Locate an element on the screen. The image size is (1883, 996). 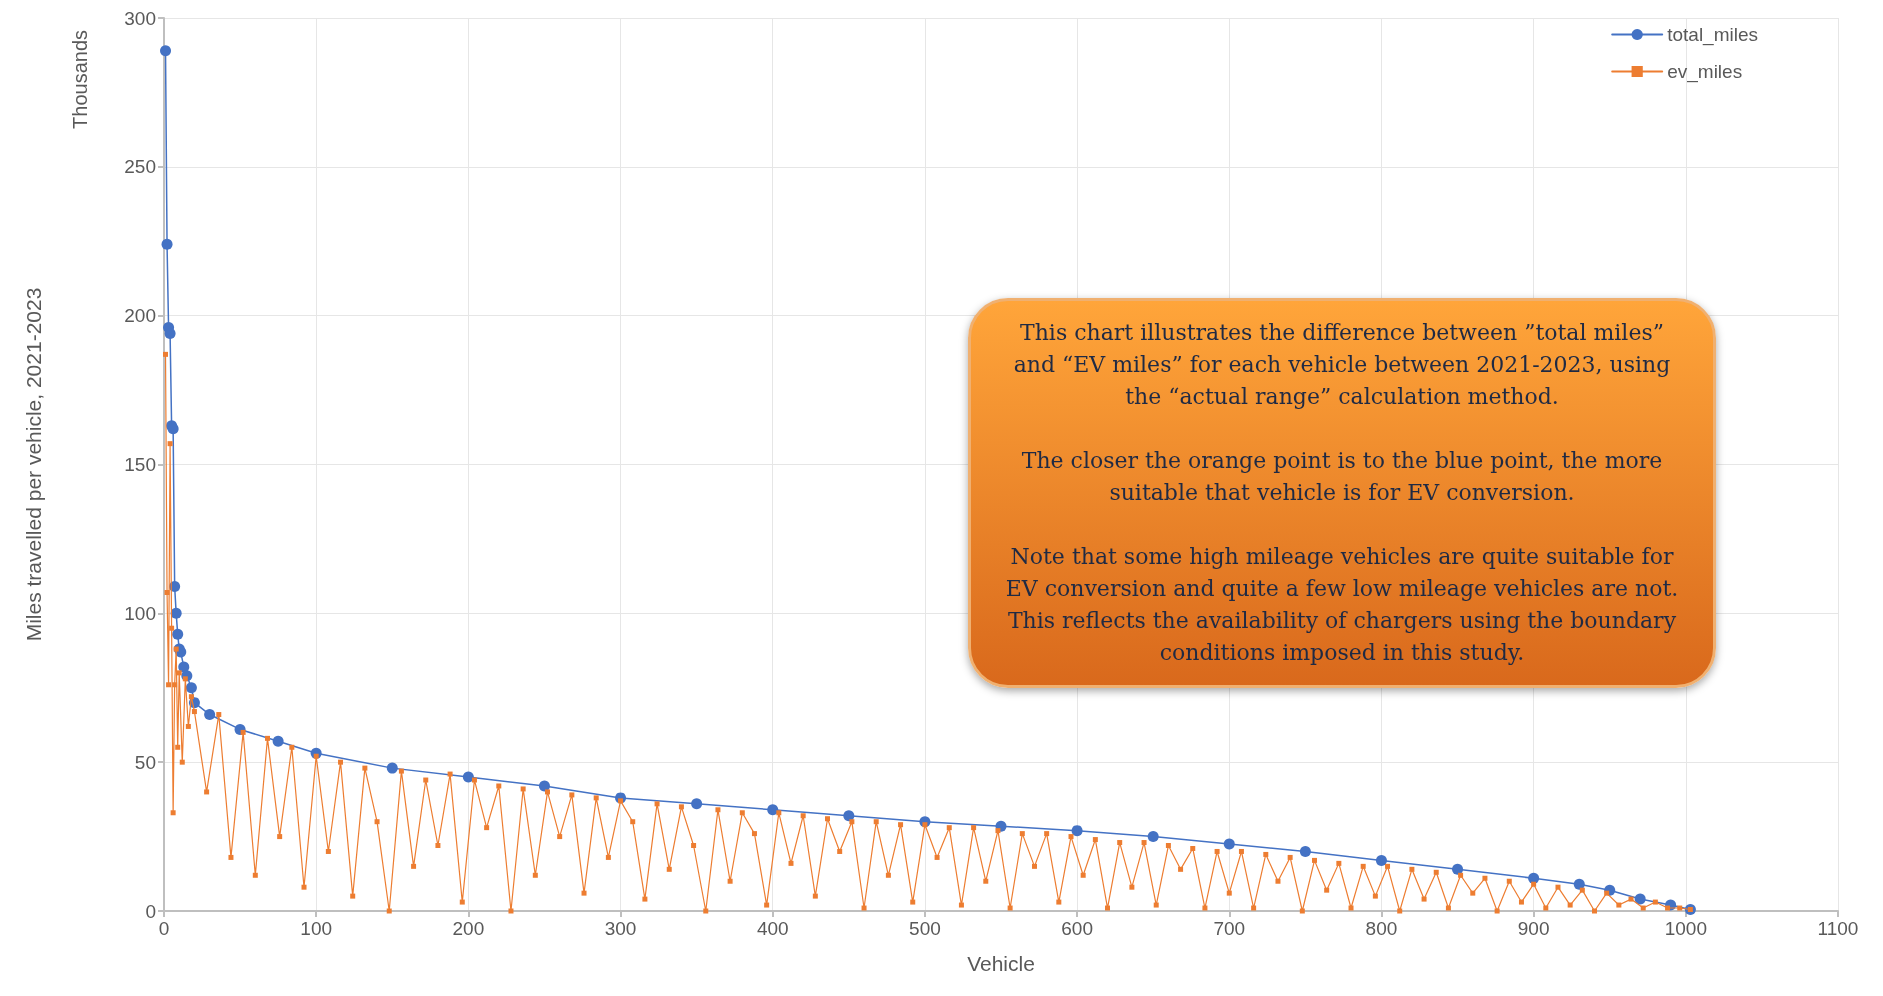
annotation: The closer the orange point is to the blue point, the more suitable that vehicle is for EV conversion. is located at coordinates (1342, 477).